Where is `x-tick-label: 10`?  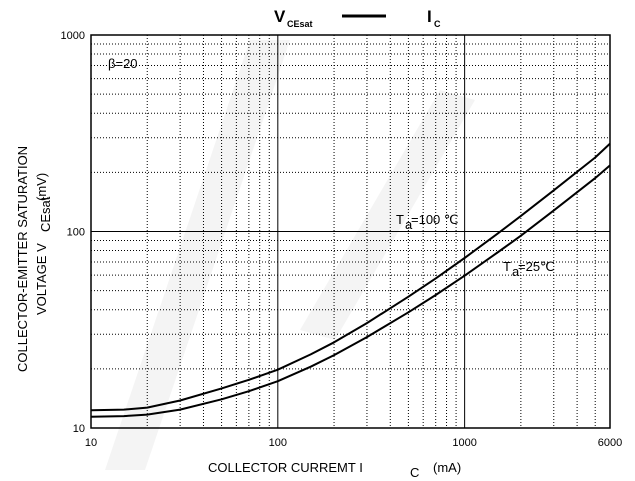 x-tick-label: 10 is located at coordinates (91, 443).